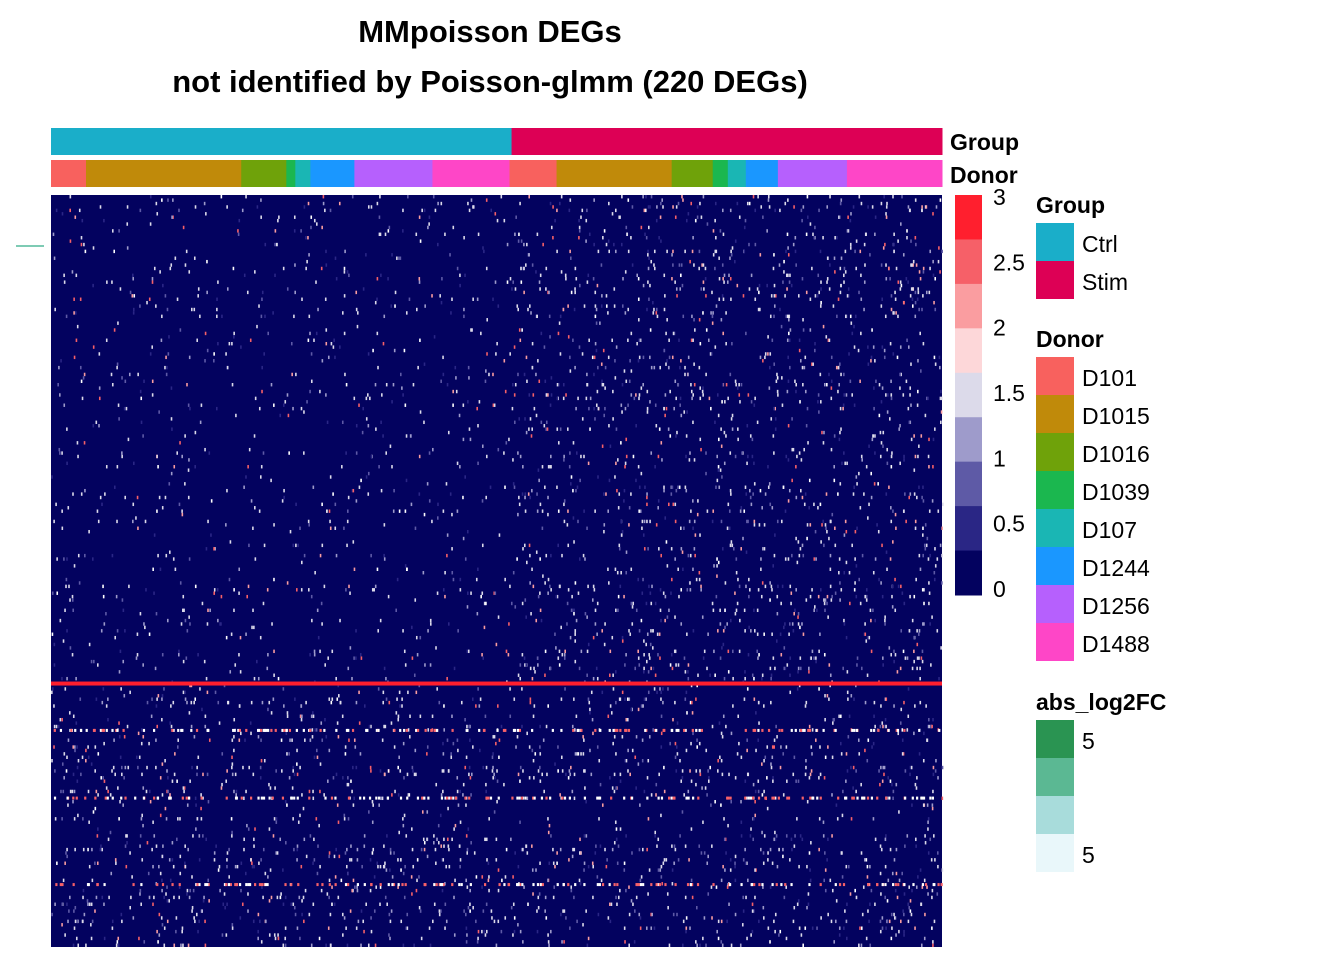 The height and width of the screenshot is (960, 1344). I want to click on donor-legend-swatch-d1016, so click(1055, 452).